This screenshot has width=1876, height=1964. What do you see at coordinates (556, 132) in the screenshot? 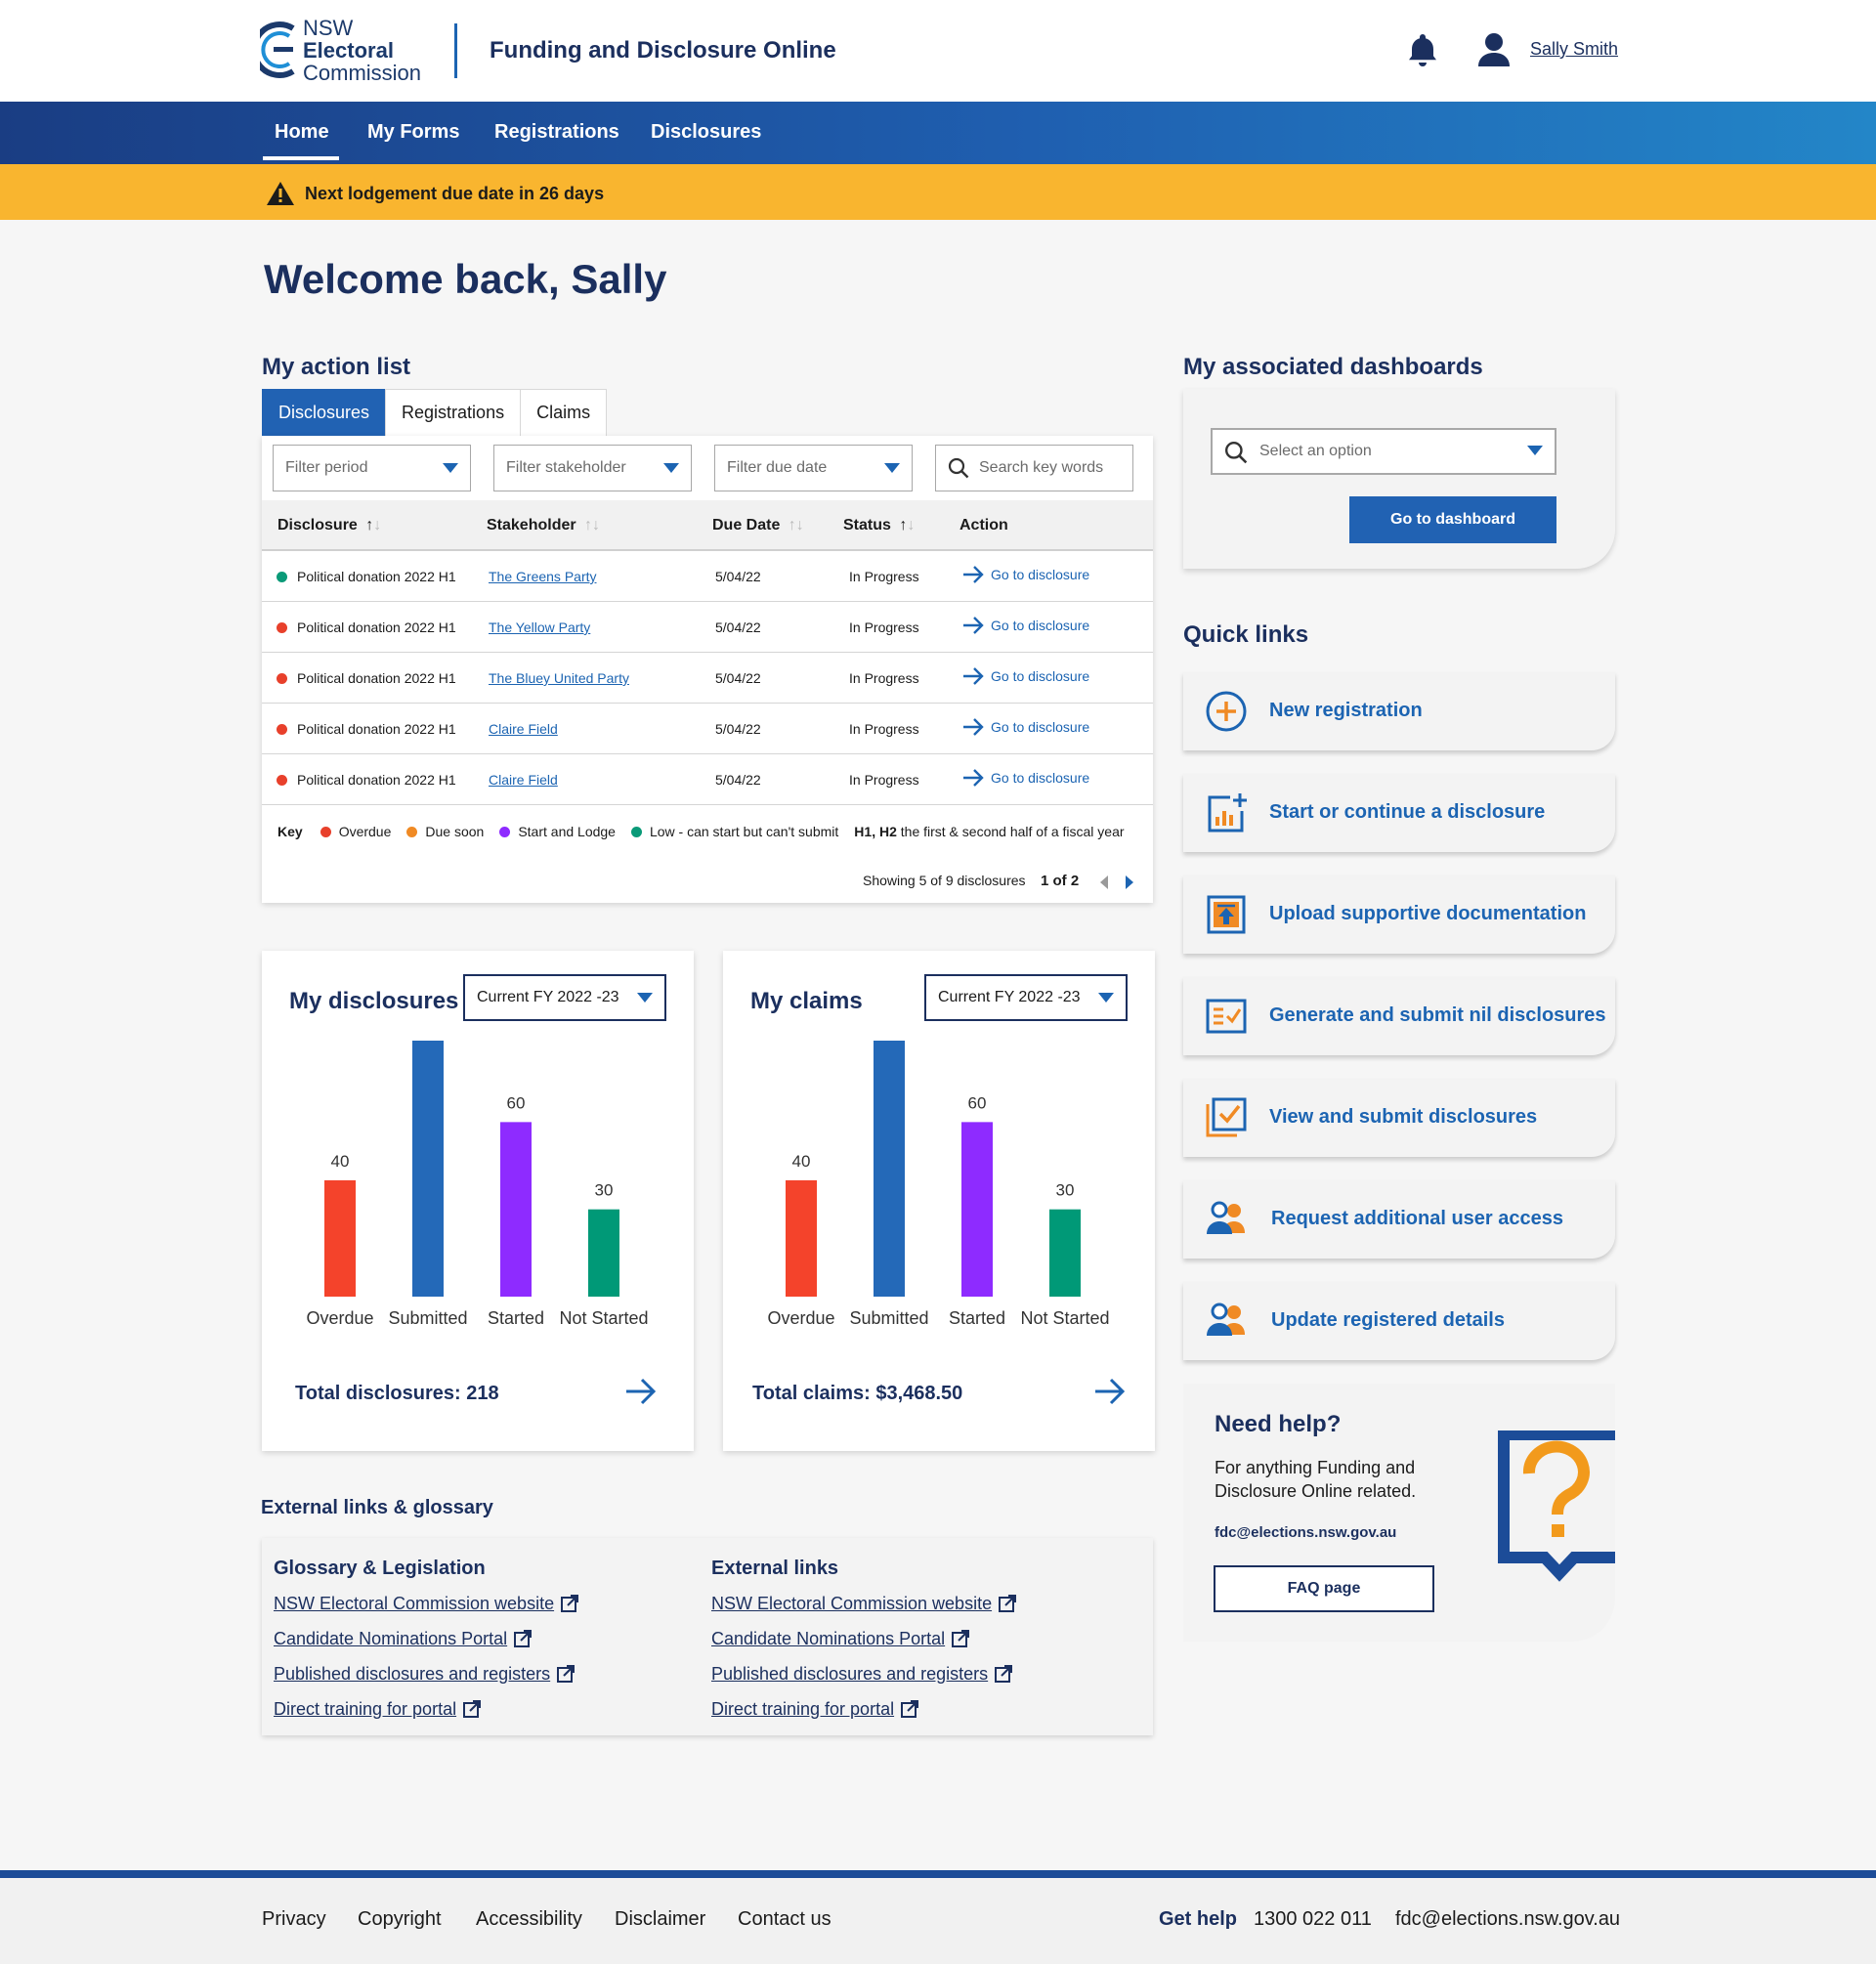
I see `nav-item-registrations: Registrations` at bounding box center [556, 132].